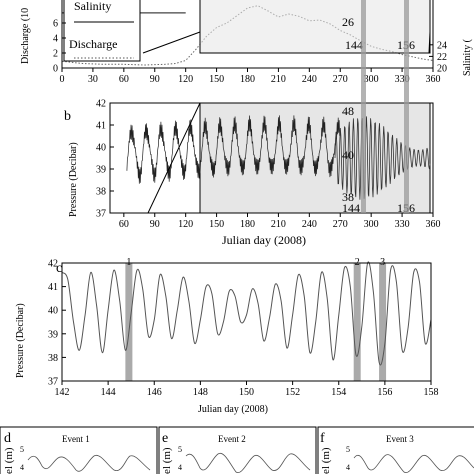  What do you see at coordinates (216, 224) in the screenshot?
I see `panel-b-1-xtick-label-3: 150` at bounding box center [216, 224].